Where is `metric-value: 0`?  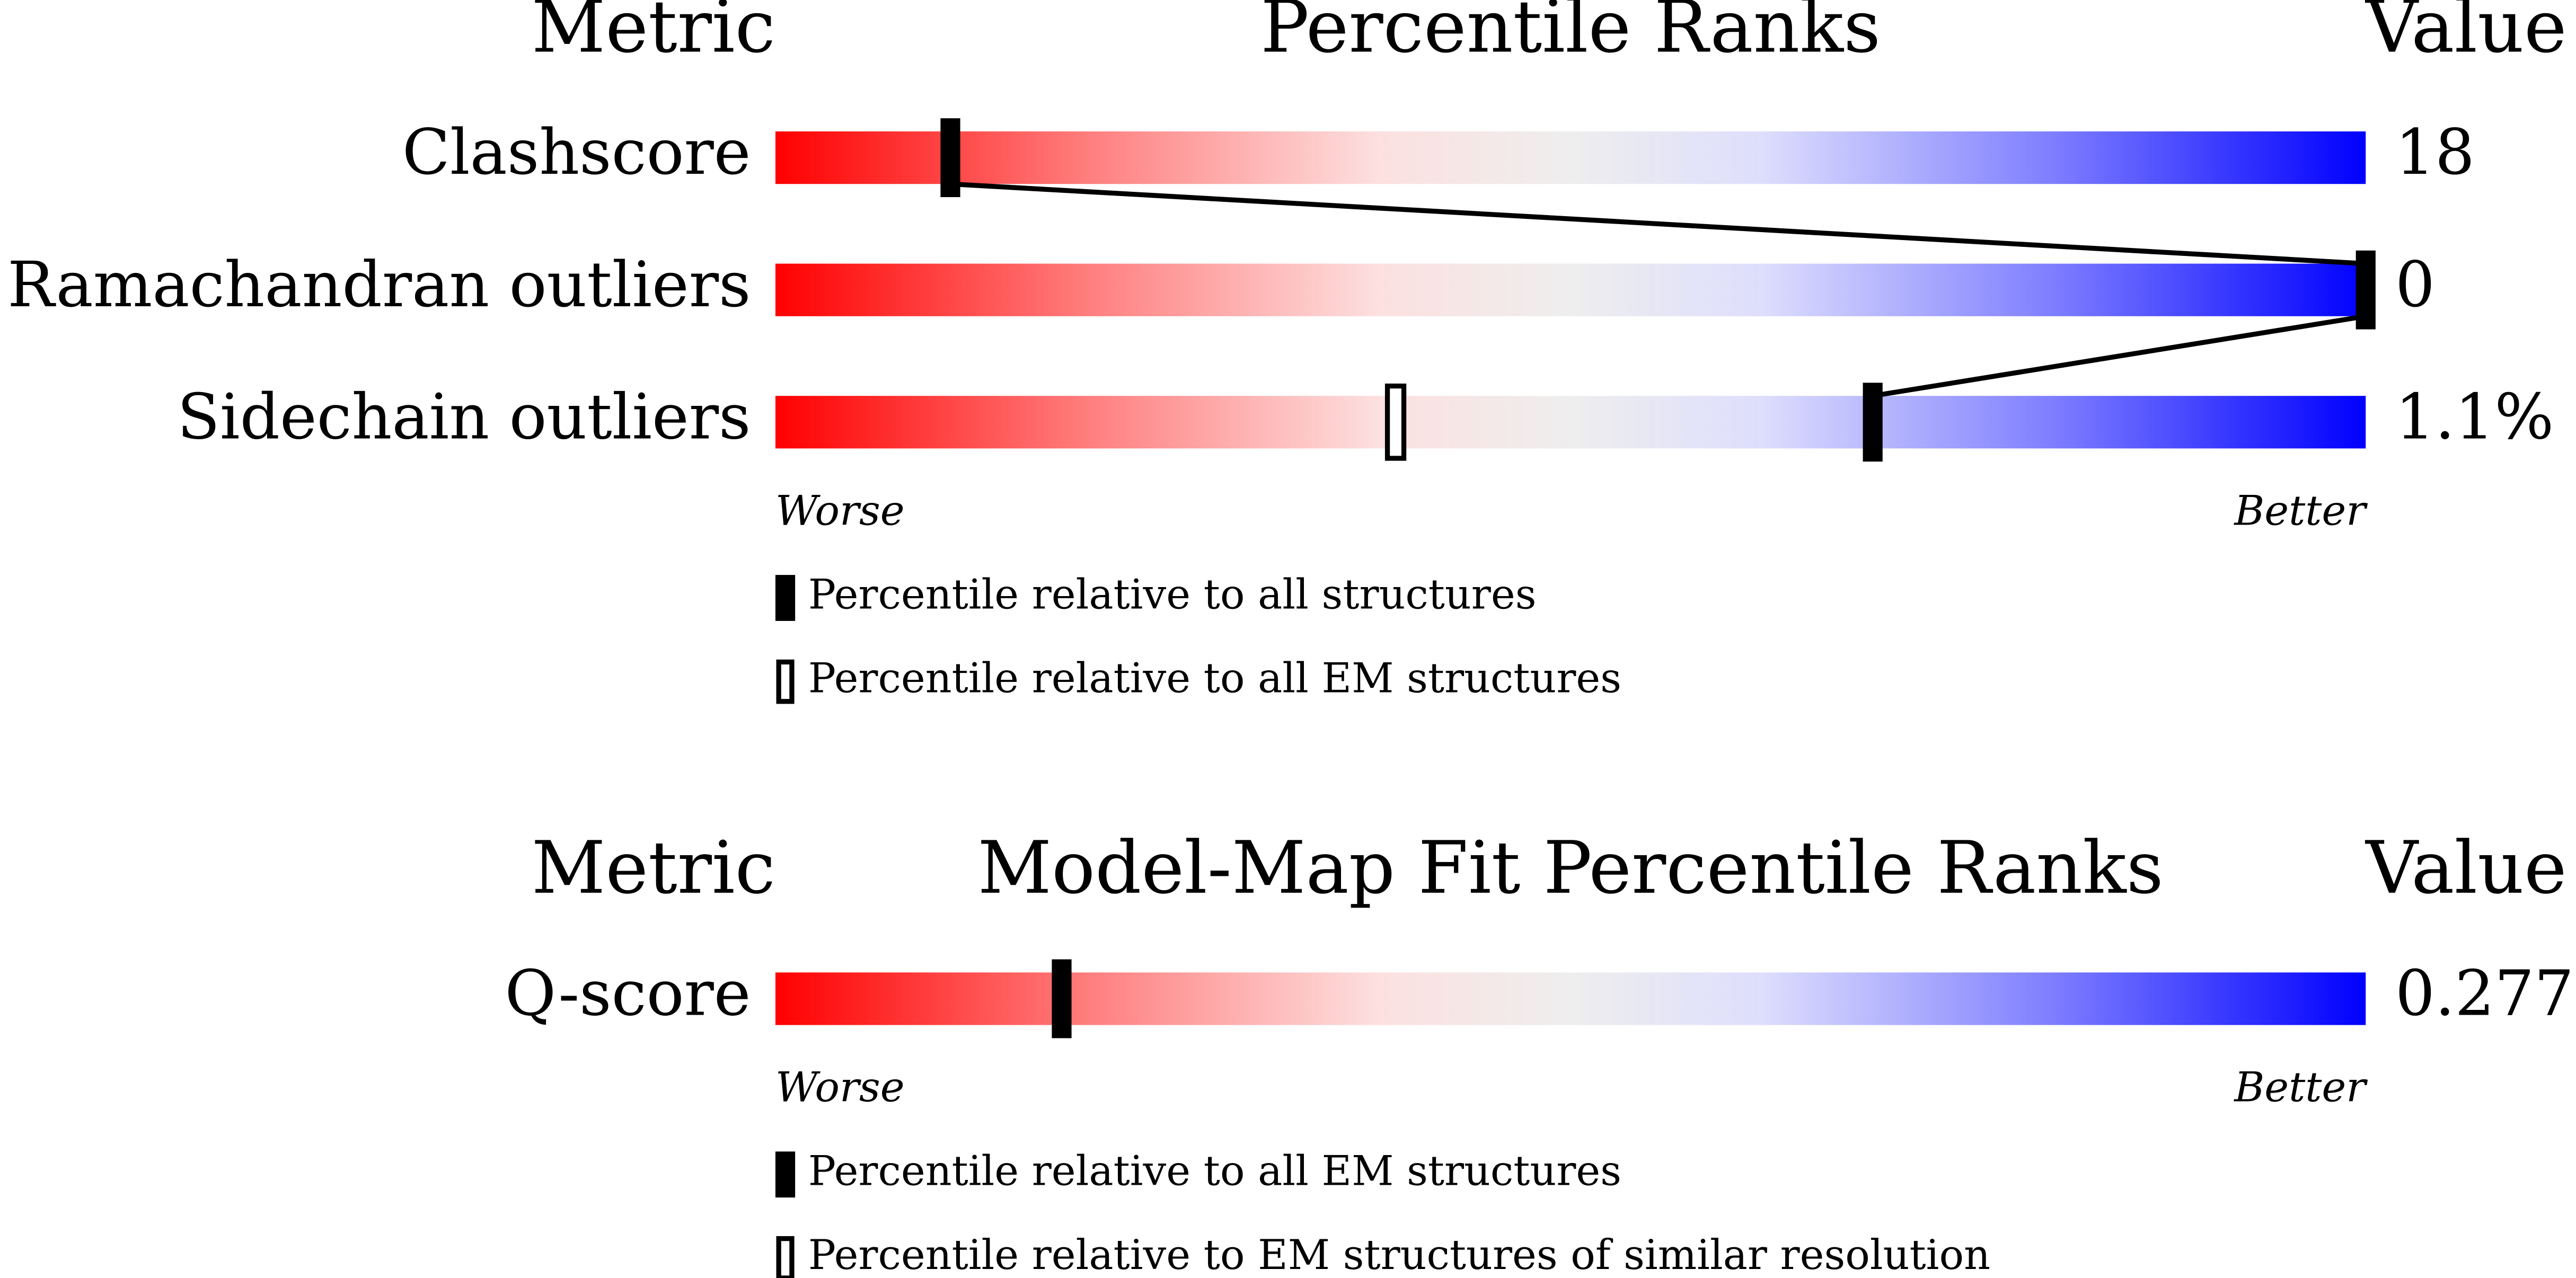 metric-value: 0 is located at coordinates (2415, 284).